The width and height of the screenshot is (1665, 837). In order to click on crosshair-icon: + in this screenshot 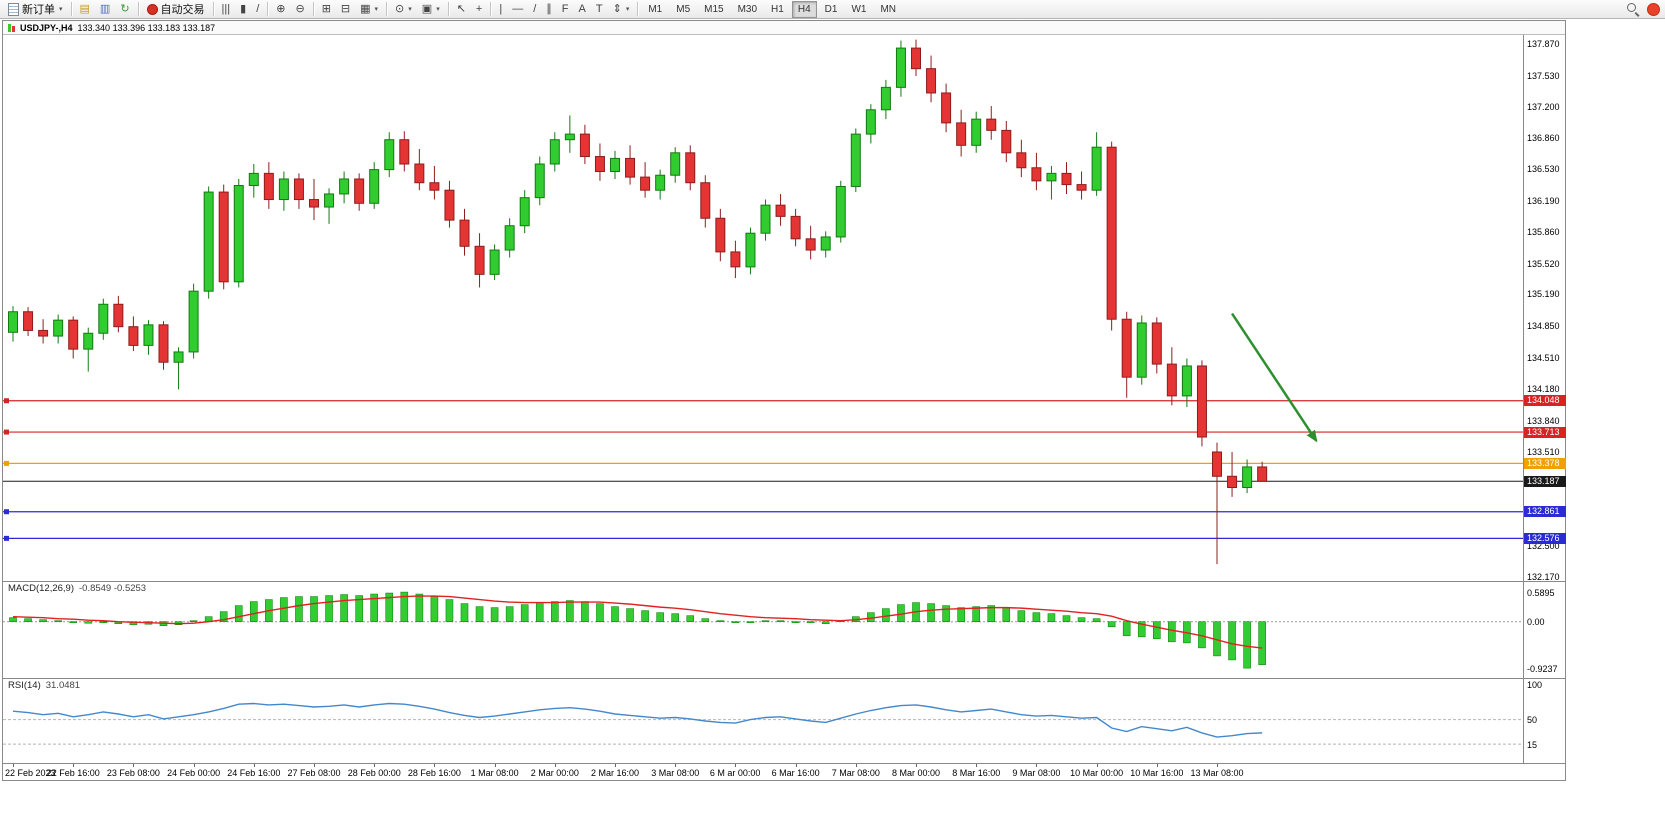, I will do `click(479, 8)`.